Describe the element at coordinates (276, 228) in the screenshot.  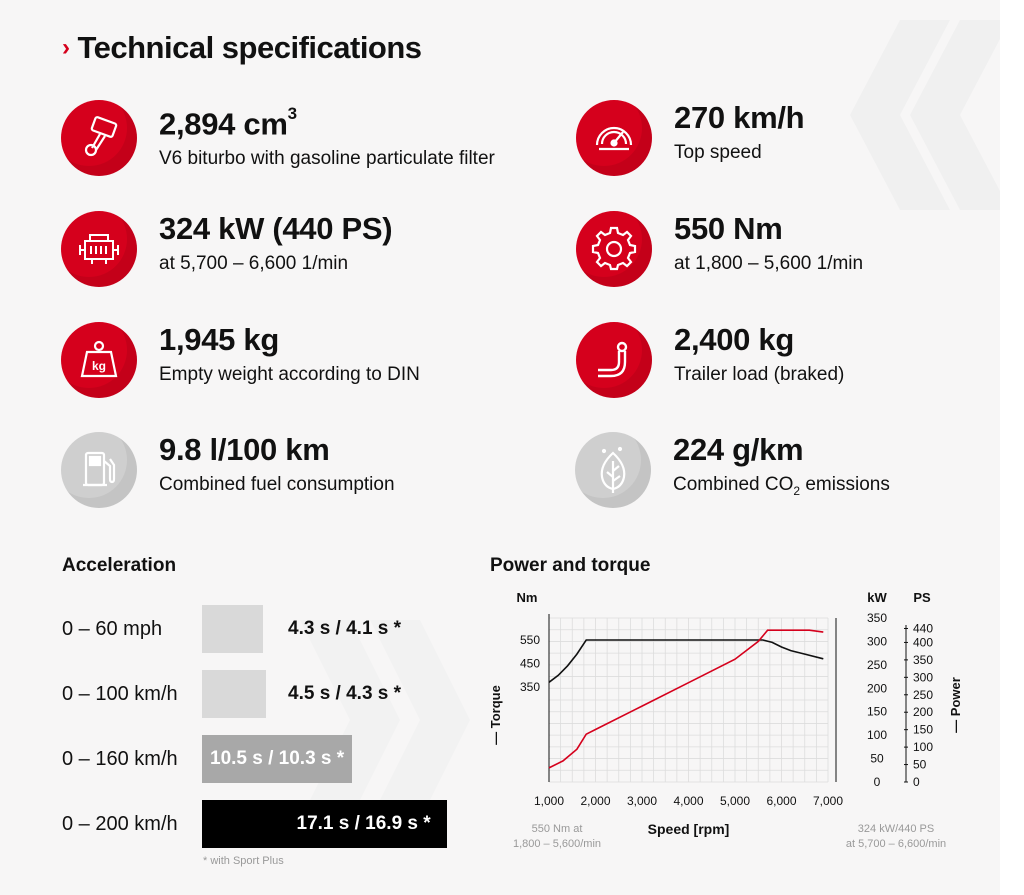
I see `spec-value: 324 kW (440 PS)` at that location.